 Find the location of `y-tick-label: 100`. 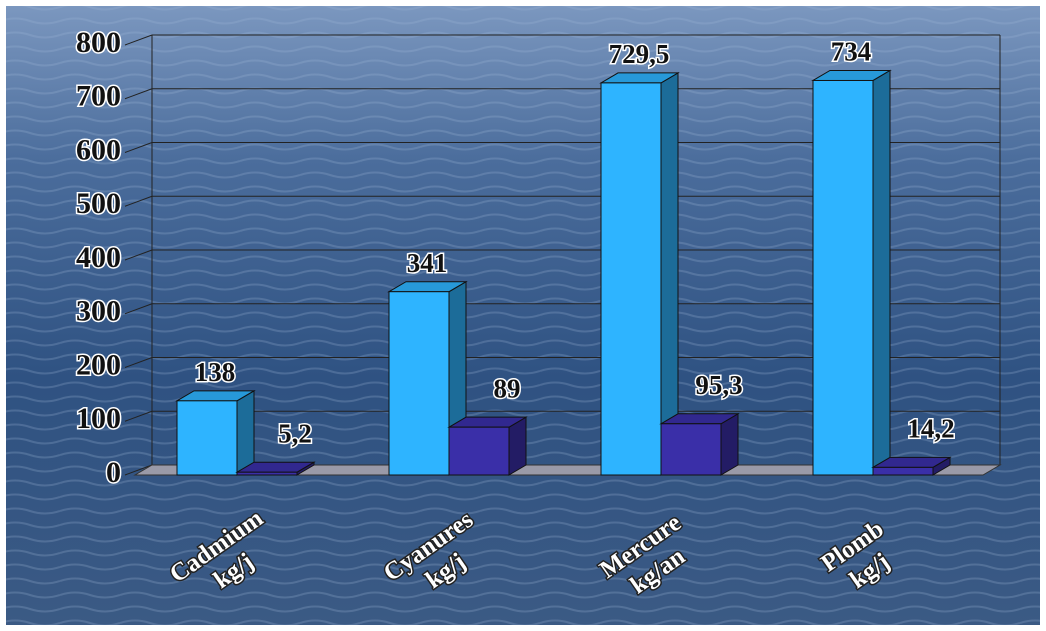

y-tick-label: 100 is located at coordinates (98, 418).